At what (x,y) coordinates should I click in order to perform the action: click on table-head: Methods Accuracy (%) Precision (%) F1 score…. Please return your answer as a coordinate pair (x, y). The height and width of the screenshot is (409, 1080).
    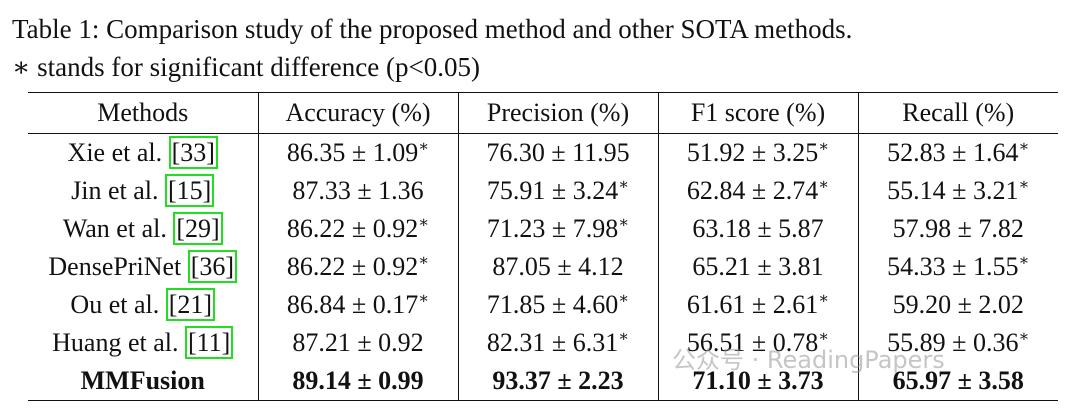
    Looking at the image, I should click on (543, 113).